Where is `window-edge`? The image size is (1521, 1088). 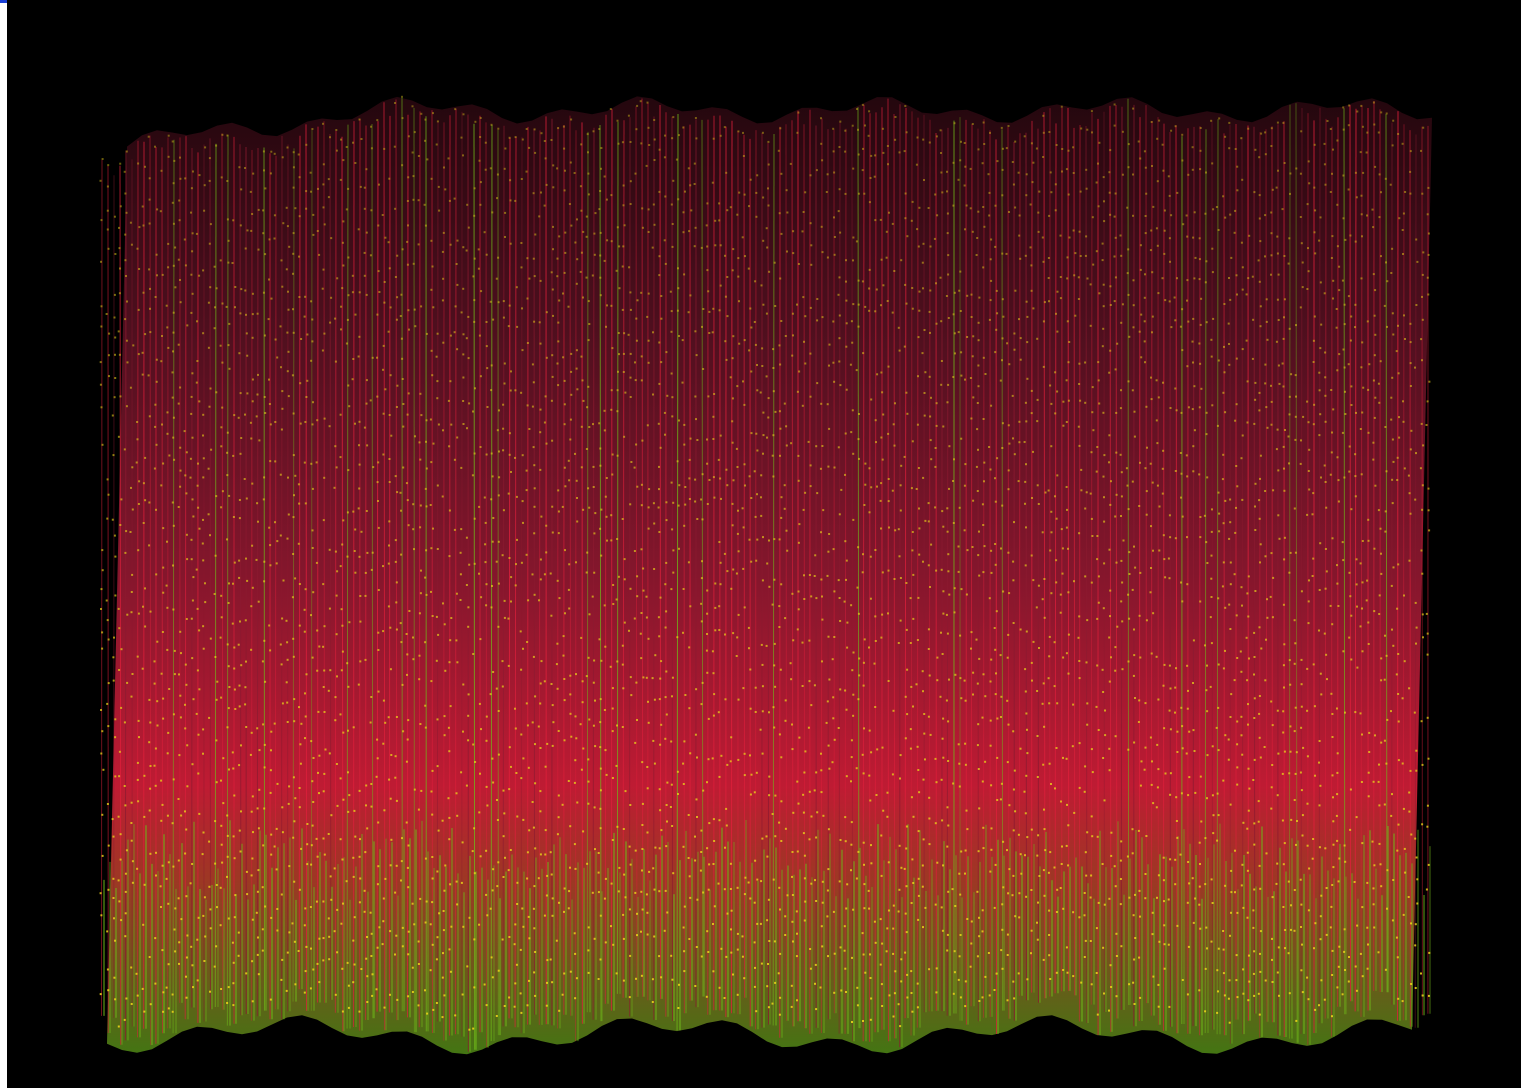 window-edge is located at coordinates (3, 544).